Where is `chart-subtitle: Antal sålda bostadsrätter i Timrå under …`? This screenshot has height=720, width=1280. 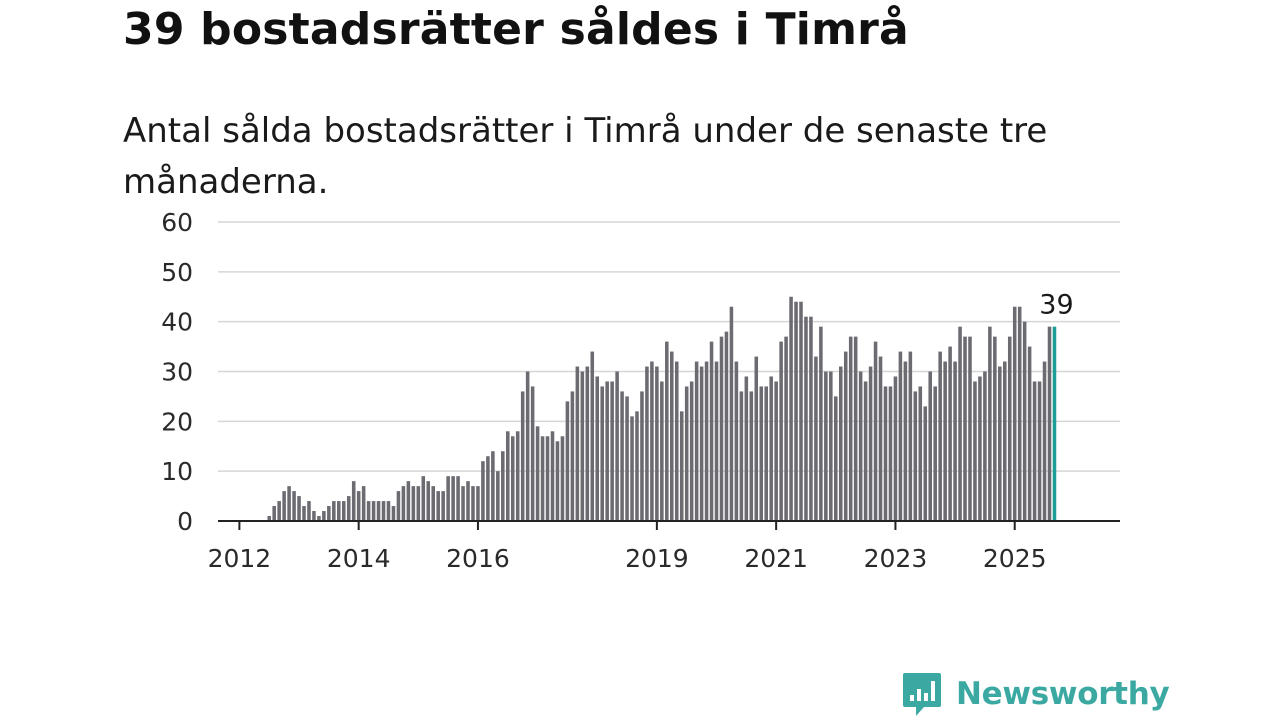
chart-subtitle: Antal sålda bostadsrätter i Timrå under … is located at coordinates (585, 156).